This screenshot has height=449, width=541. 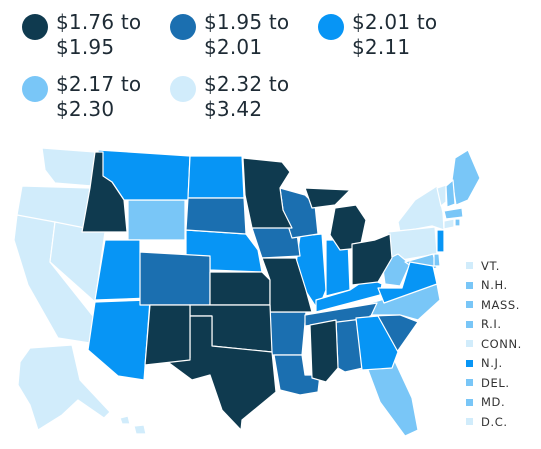 I want to click on legend-item-3: $2.01 to $2.11, so click(x=385, y=35).